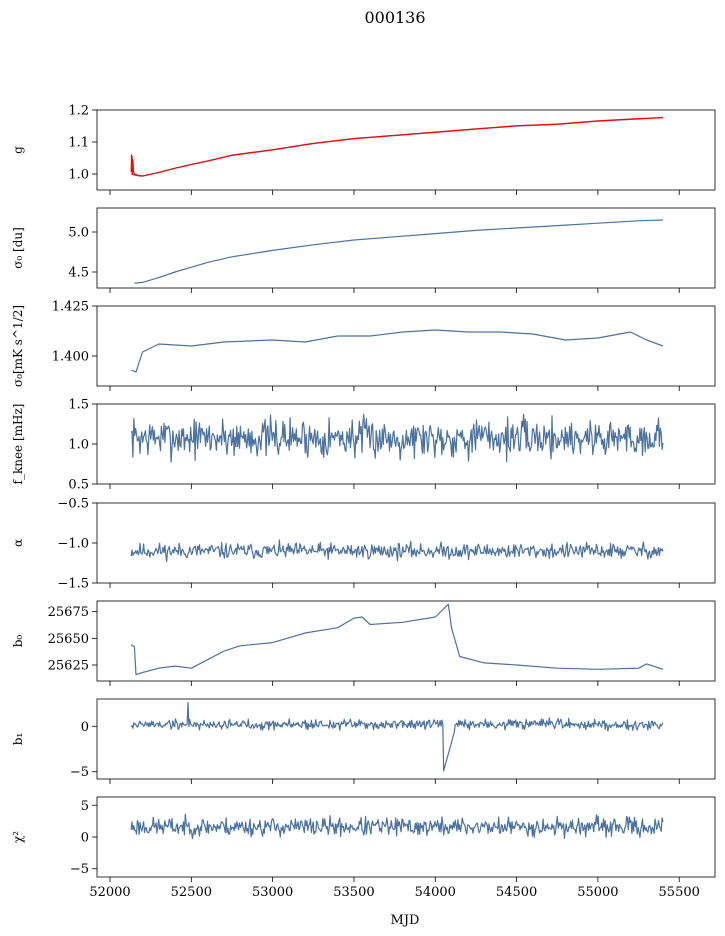 This screenshot has width=725, height=936. I want to click on panel-2: 4.5 5.0 σ₀ [du], so click(363, 250).